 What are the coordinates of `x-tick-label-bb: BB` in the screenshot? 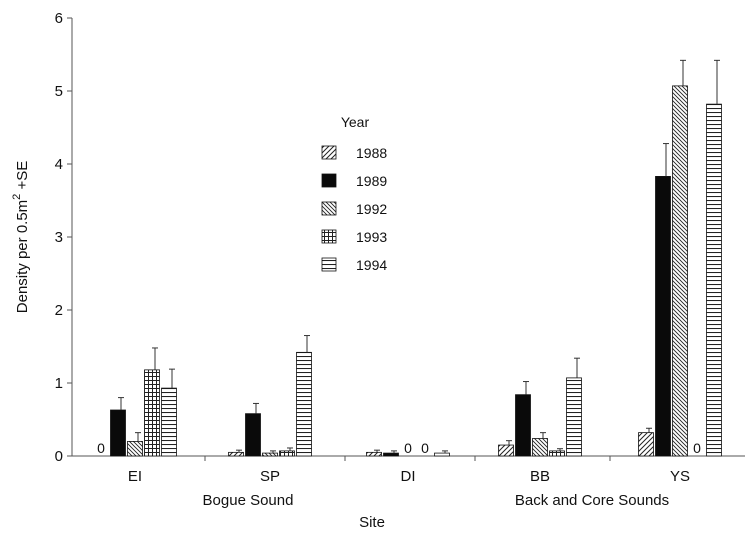 It's located at (540, 476).